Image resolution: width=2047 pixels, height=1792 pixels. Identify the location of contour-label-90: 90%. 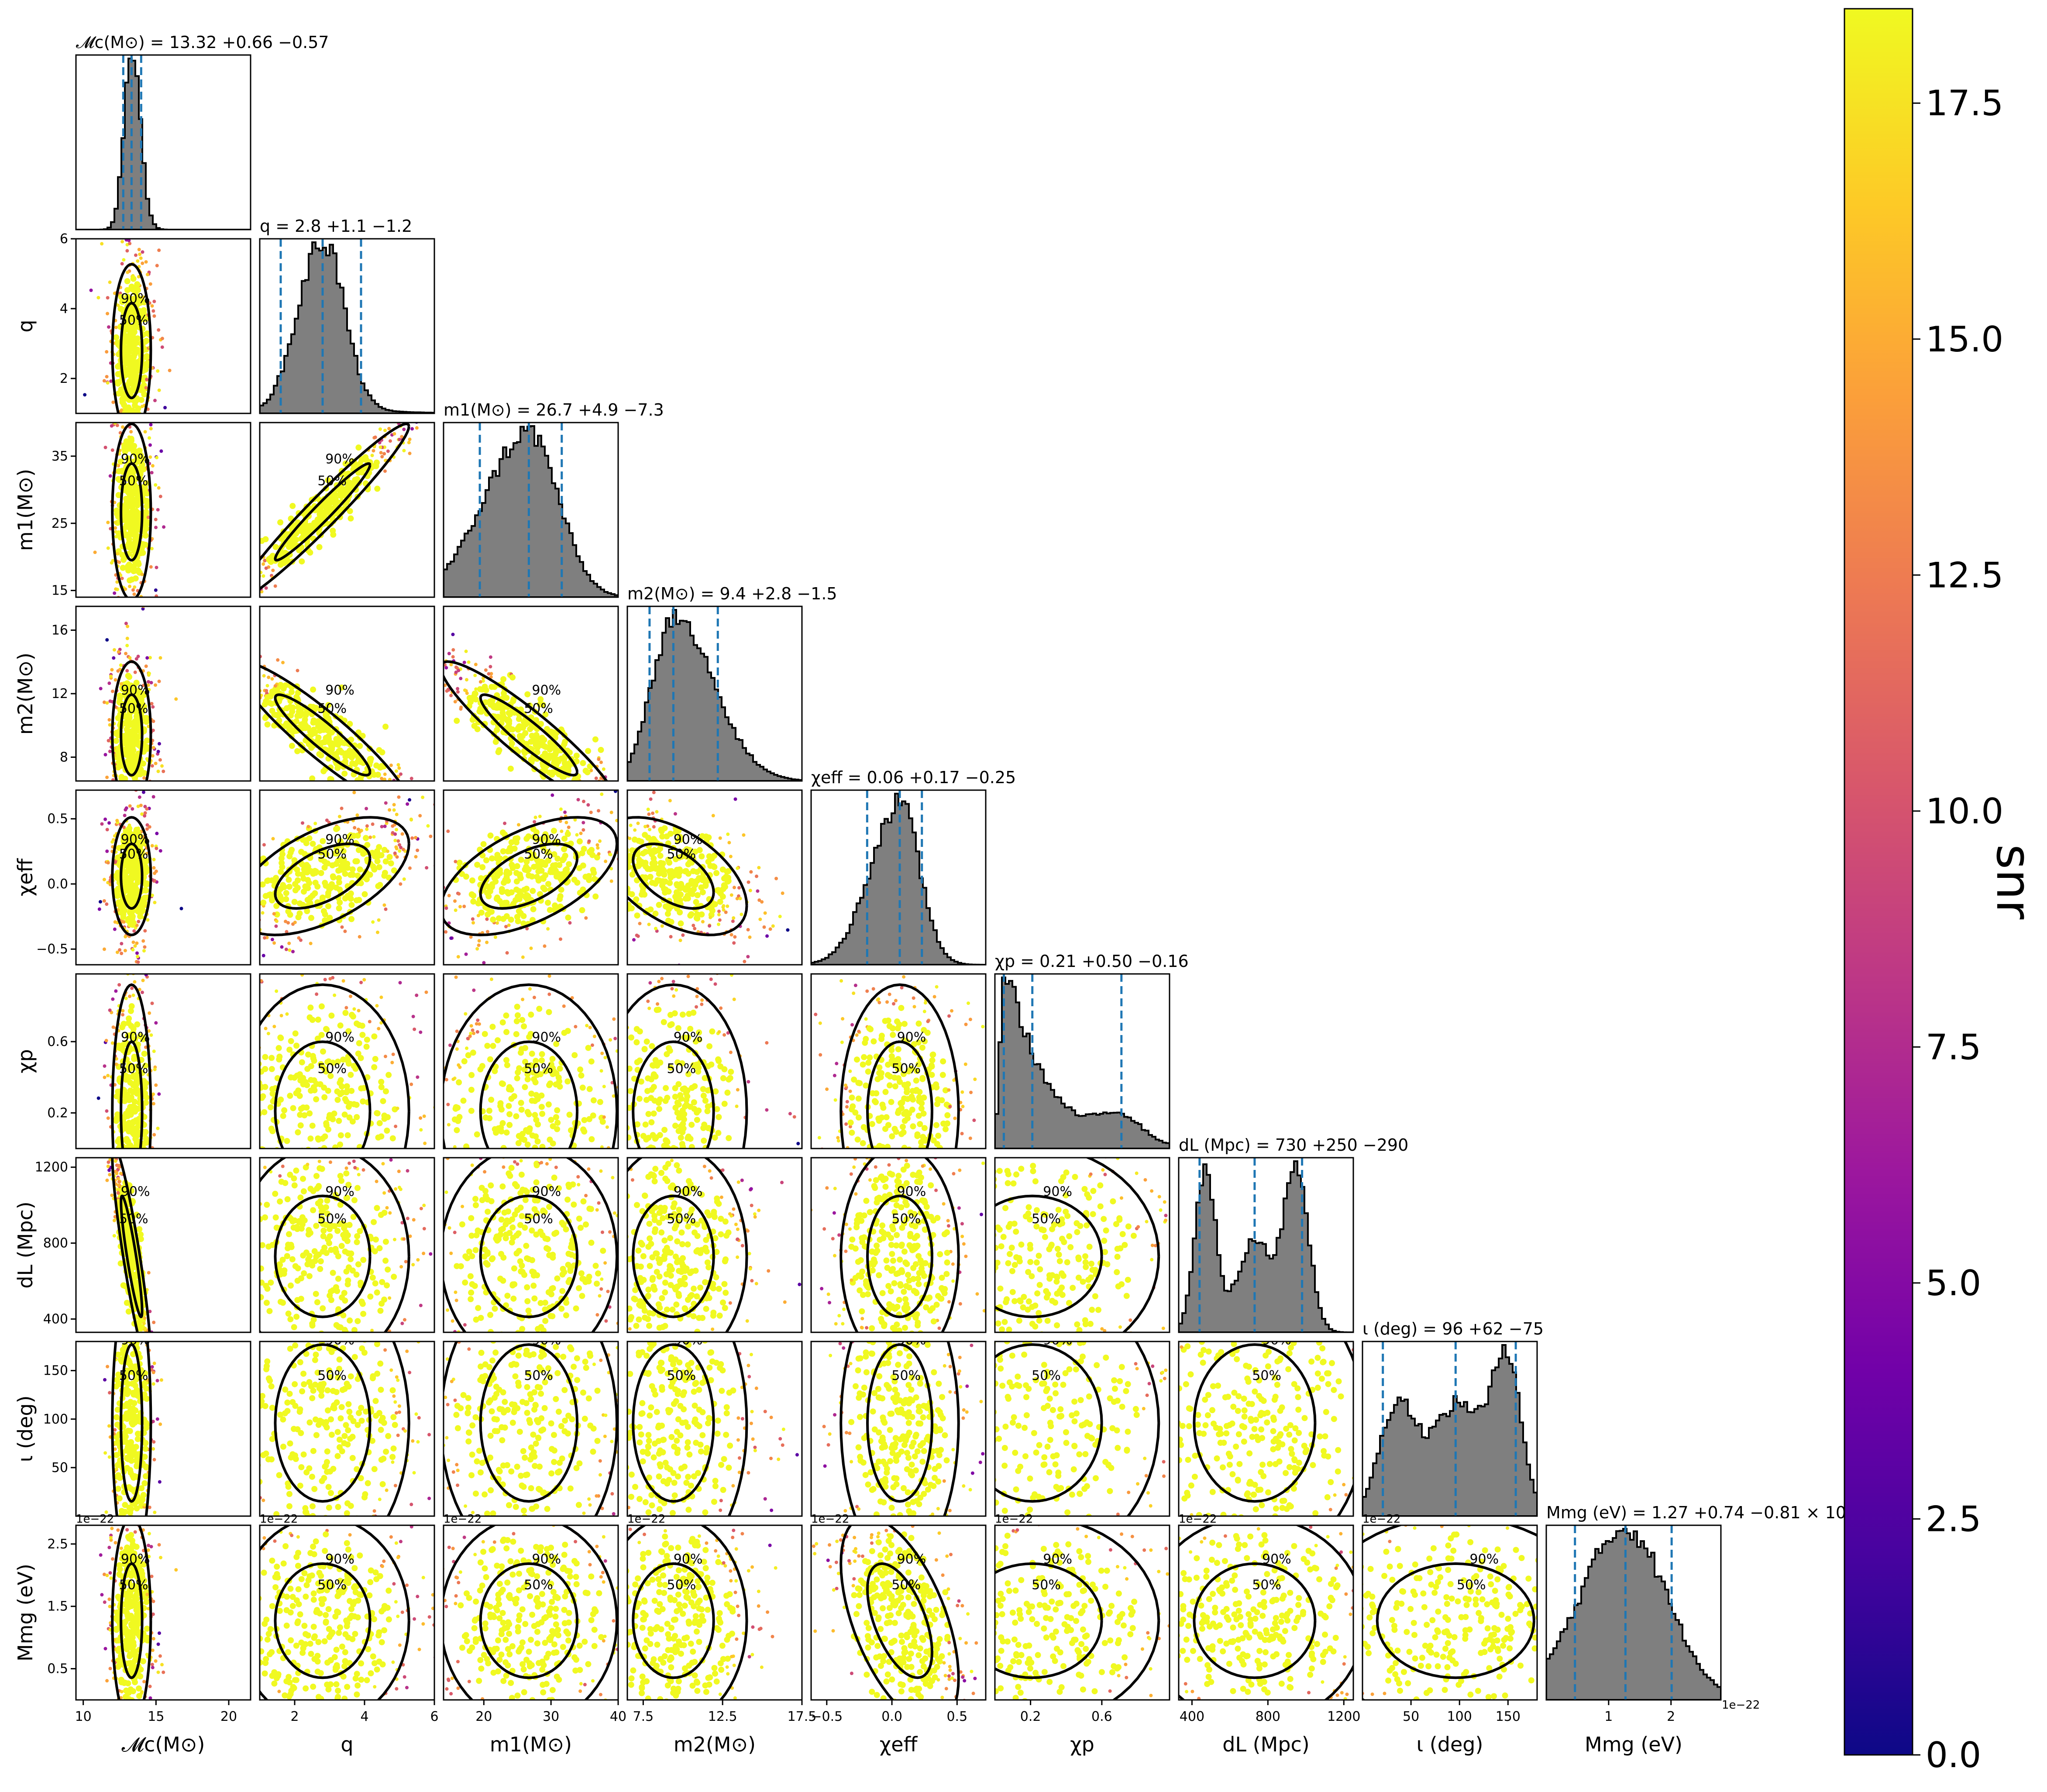
(546, 690).